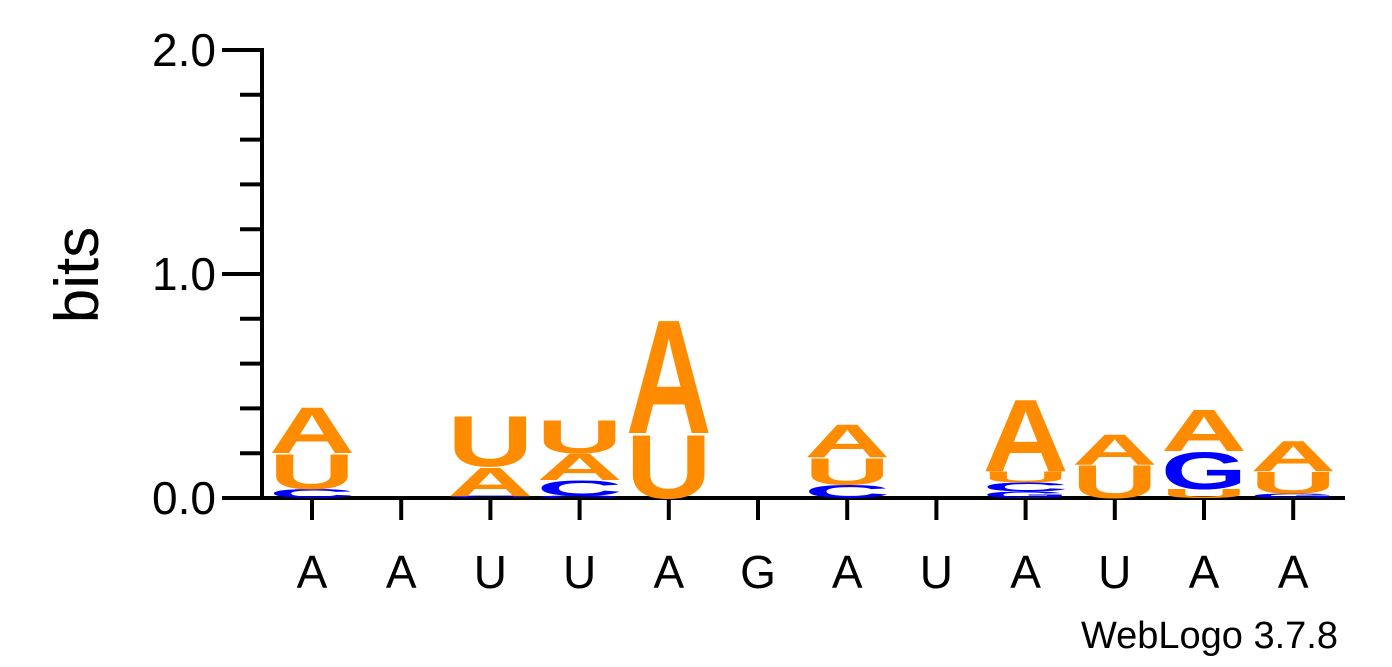  What do you see at coordinates (77, 275) in the screenshot?
I see `y-axis-title: bits` at bounding box center [77, 275].